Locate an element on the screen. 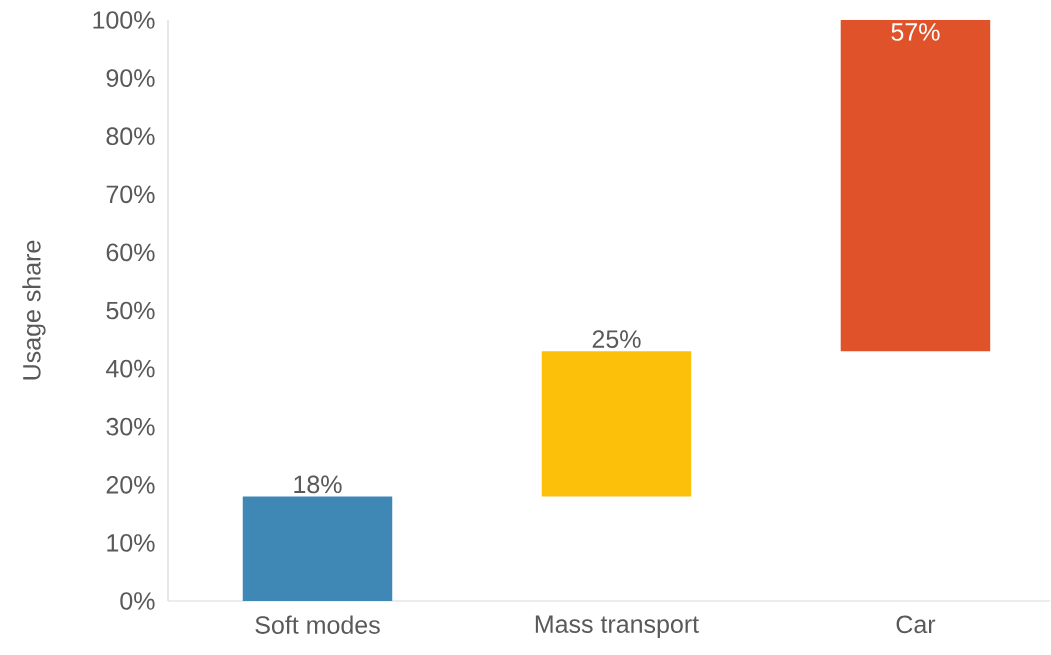 This screenshot has width=1051, height=655. y-tick-label: 40% is located at coordinates (130, 368).